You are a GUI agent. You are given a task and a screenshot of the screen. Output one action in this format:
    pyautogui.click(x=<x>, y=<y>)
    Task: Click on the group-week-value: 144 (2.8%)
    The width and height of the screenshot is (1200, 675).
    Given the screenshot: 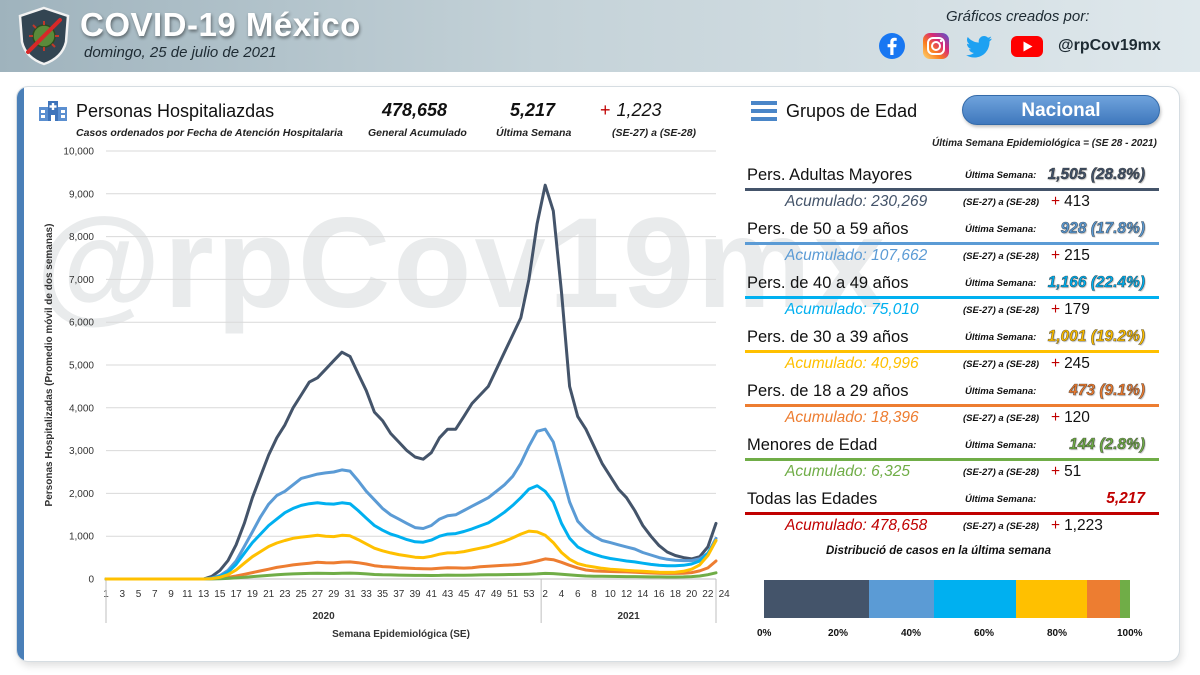 What is the action you would take?
    pyautogui.click(x=1107, y=445)
    